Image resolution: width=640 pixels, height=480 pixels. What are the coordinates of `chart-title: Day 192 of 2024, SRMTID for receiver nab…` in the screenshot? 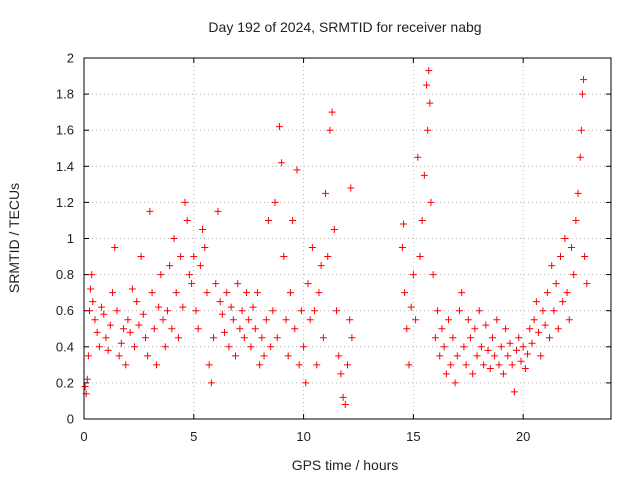 It's located at (344, 27).